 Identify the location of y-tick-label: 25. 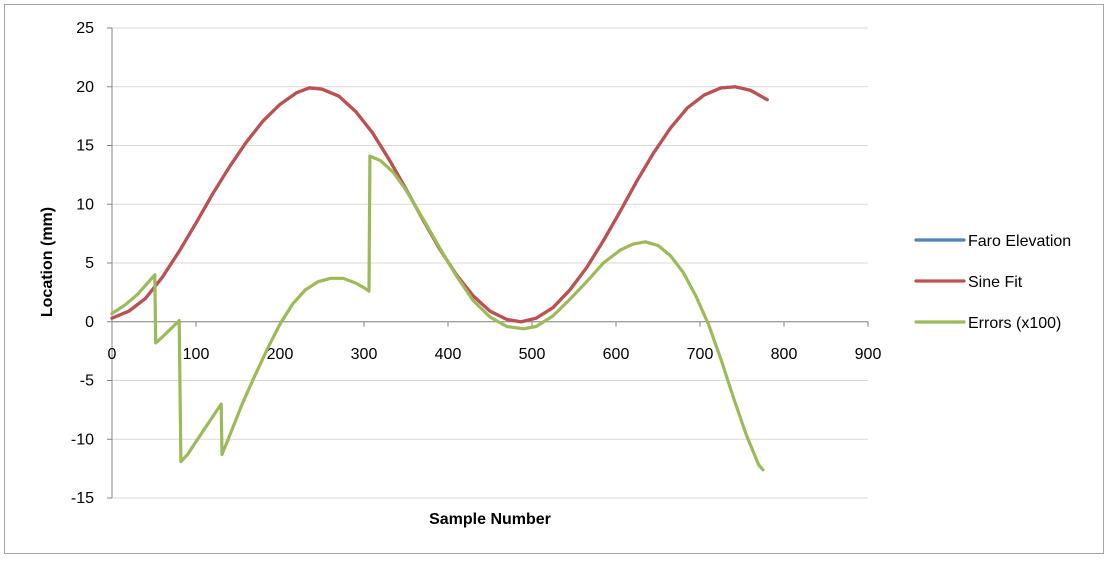
(85, 28).